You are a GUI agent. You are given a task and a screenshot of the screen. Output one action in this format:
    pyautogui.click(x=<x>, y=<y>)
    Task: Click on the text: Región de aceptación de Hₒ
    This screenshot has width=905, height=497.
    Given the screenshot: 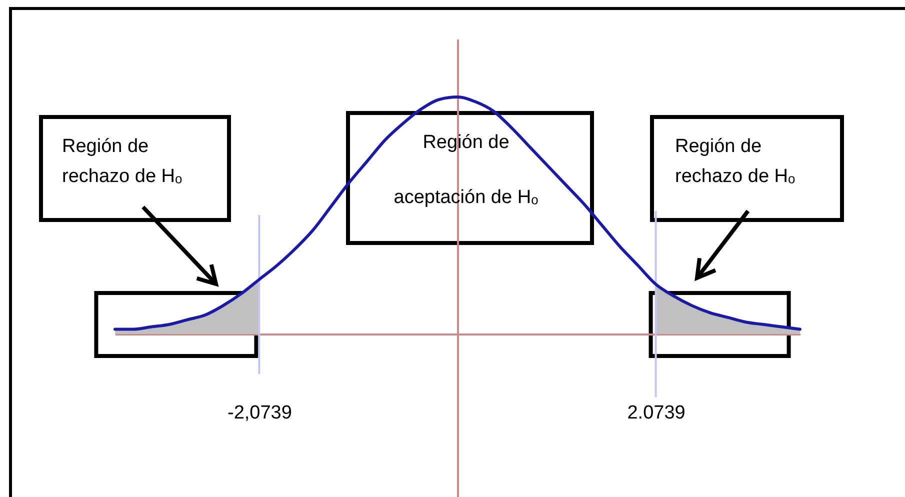 What is the action you would take?
    pyautogui.click(x=466, y=170)
    